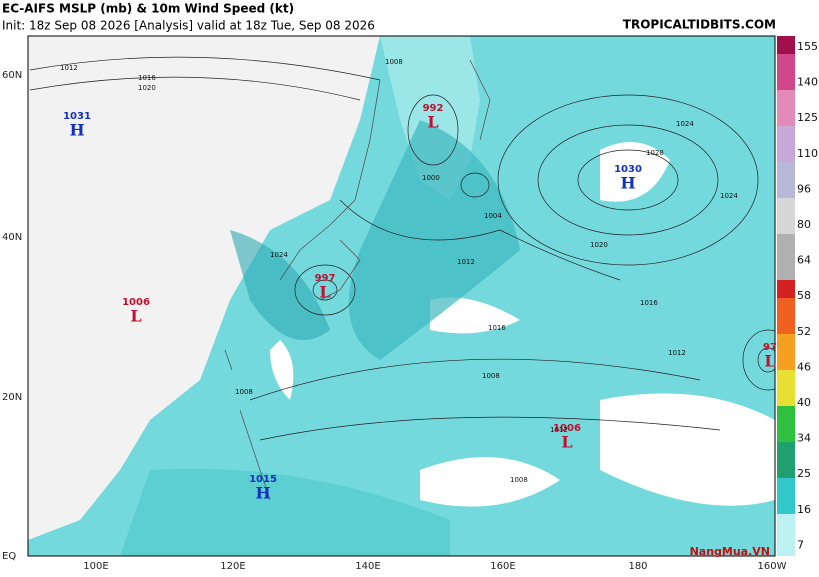 The width and height of the screenshot is (819, 577). What do you see at coordinates (772, 566) in the screenshot?
I see `lon-label: 160W` at bounding box center [772, 566].